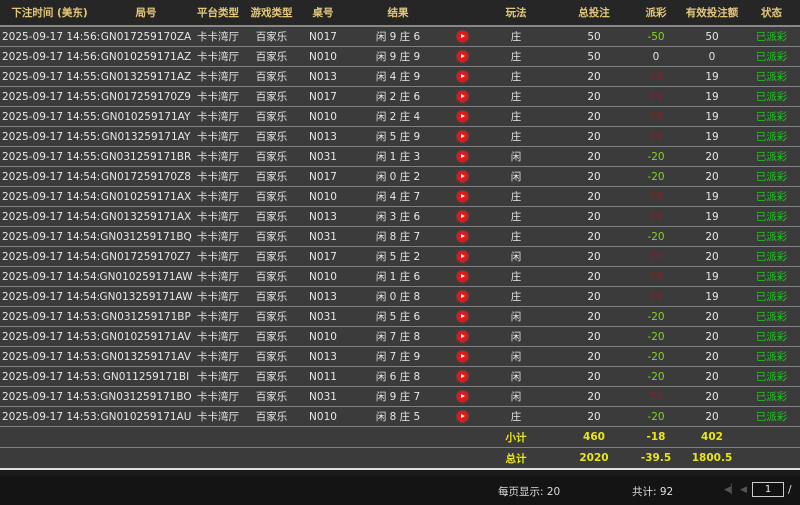 This screenshot has height=505, width=800. Describe the element at coordinates (516, 458) in the screenshot. I see `total-label: 总计` at that location.